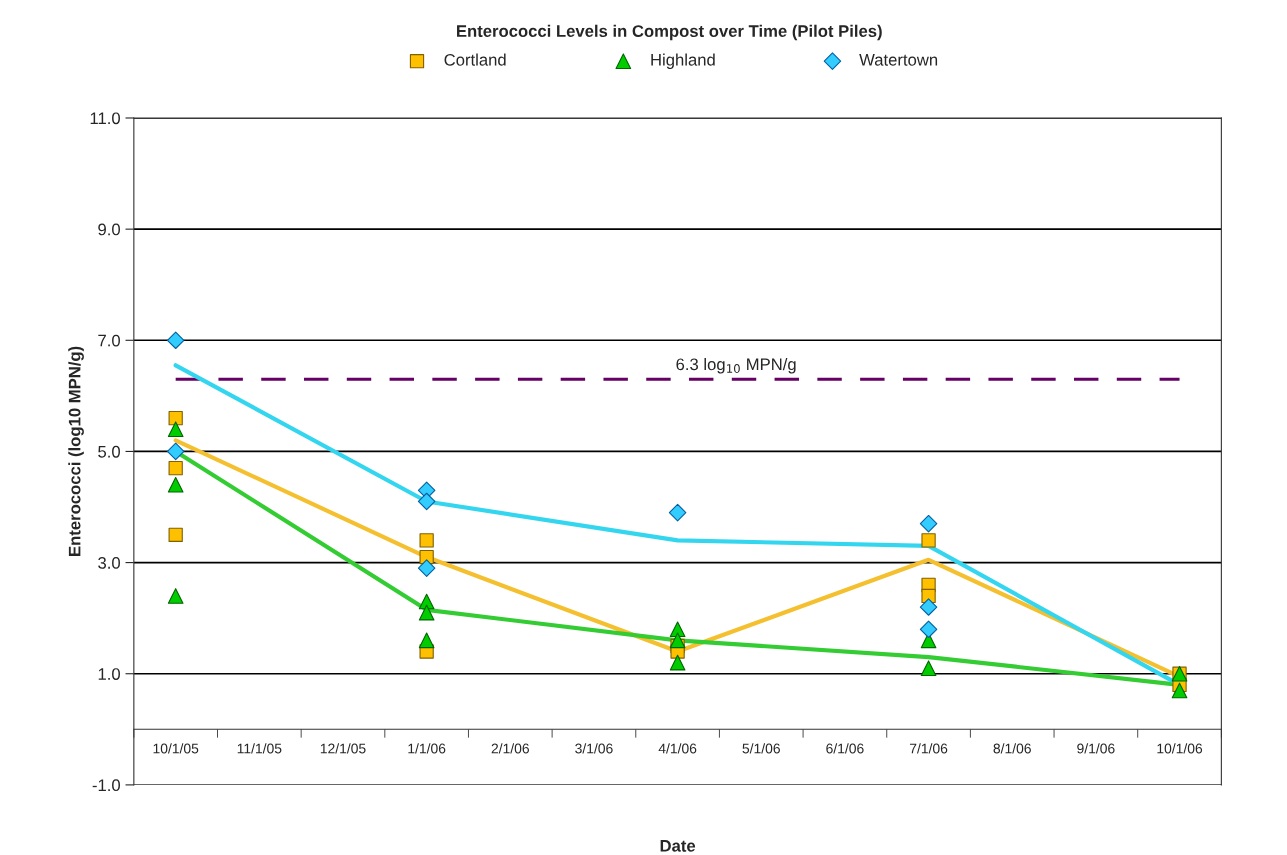  Describe the element at coordinates (109, 674) in the screenshot. I see `y-tick-label: 1.0` at that location.